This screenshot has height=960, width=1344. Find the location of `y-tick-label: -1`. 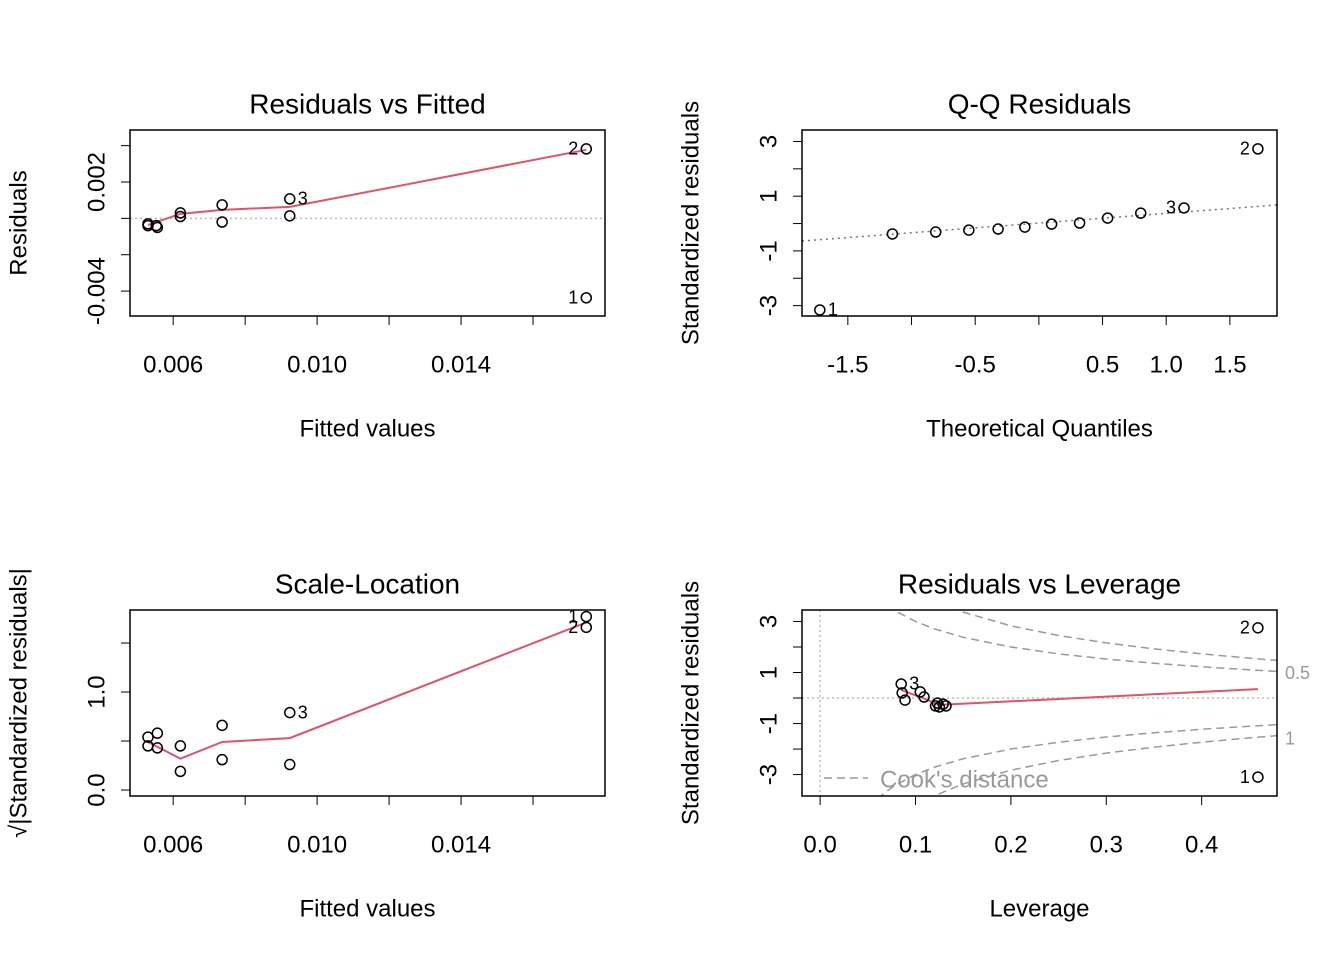

y-tick-label: -1 is located at coordinates (768, 250).